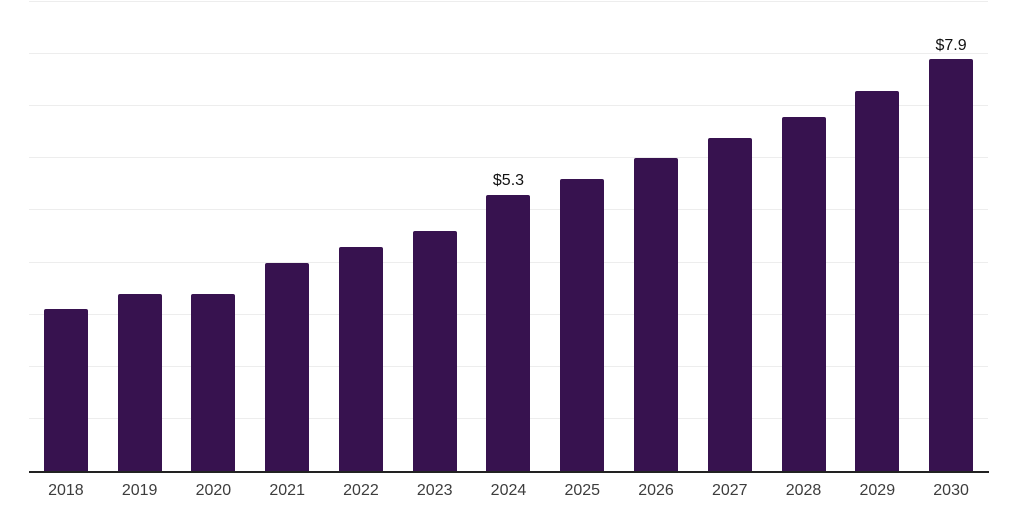 The width and height of the screenshot is (1024, 512). I want to click on bar-column-2024: $5.3, so click(509, 236).